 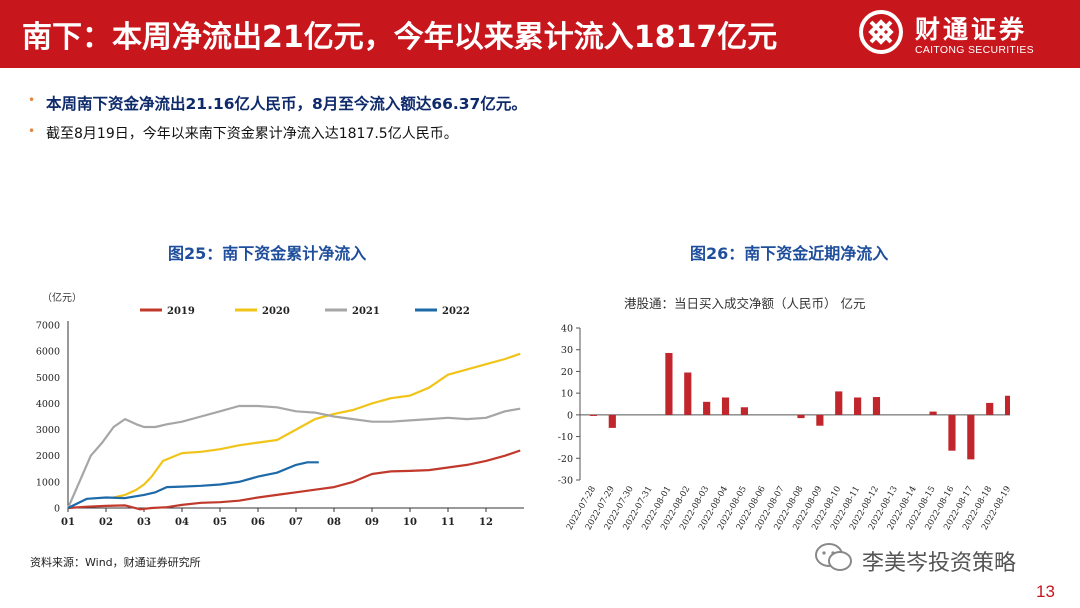 What do you see at coordinates (258, 522) in the screenshot?
I see `x-tick-label: 06` at bounding box center [258, 522].